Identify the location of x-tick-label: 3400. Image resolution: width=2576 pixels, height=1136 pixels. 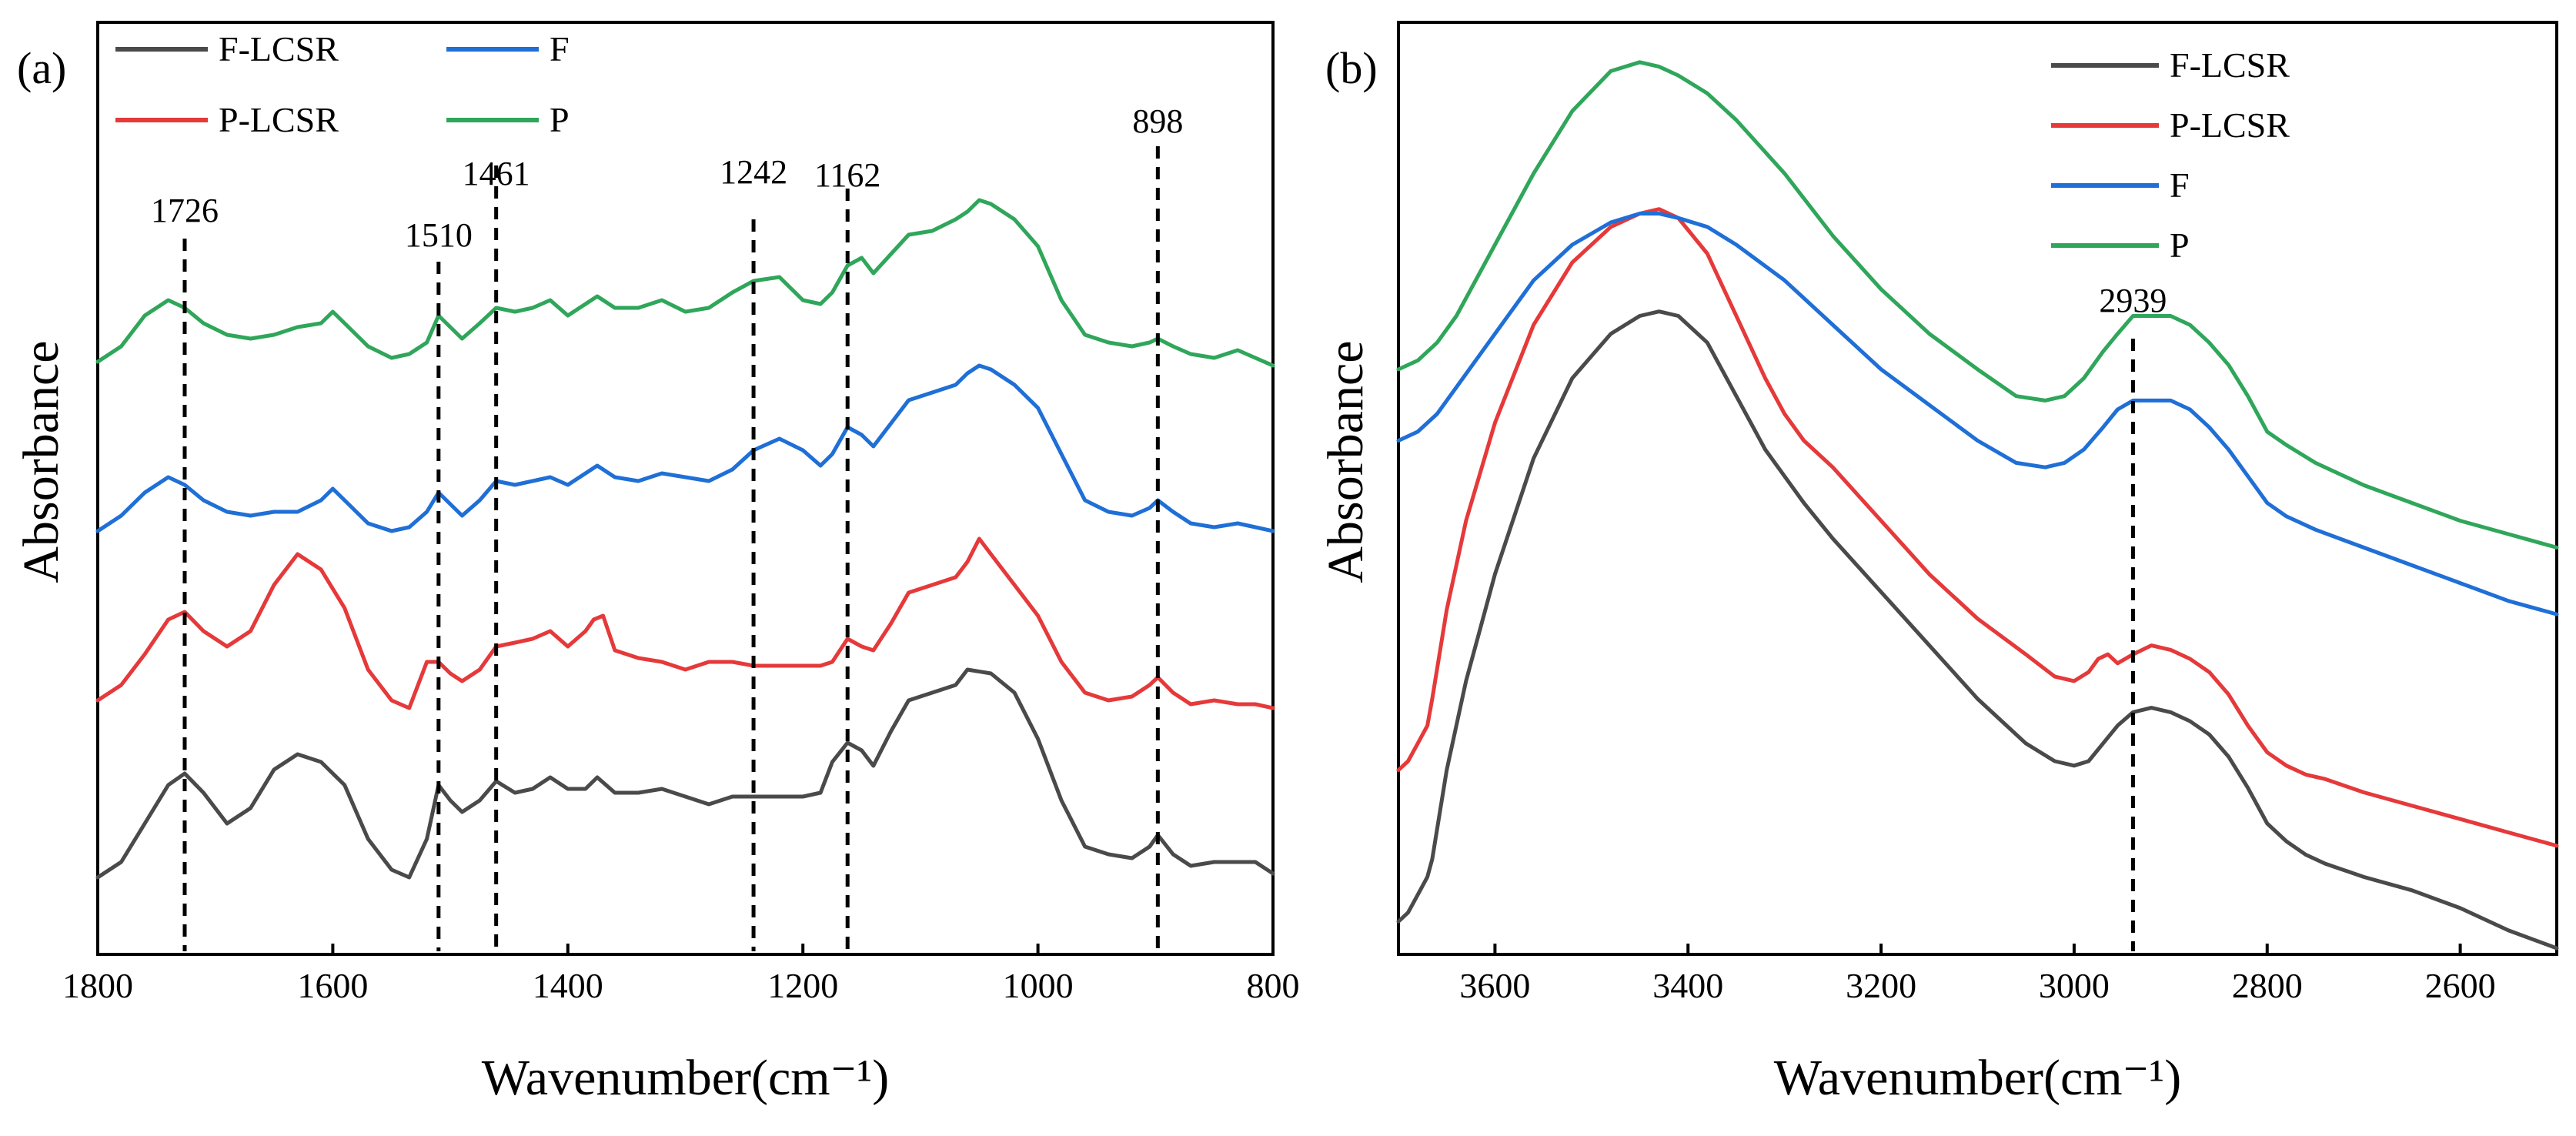
(1687, 985).